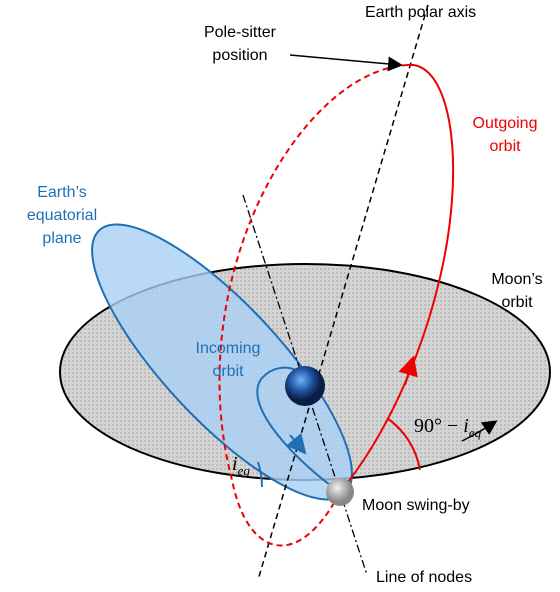 This screenshot has height=592, width=560. What do you see at coordinates (260, 474) in the screenshot?
I see `angle-arc-in` at bounding box center [260, 474].